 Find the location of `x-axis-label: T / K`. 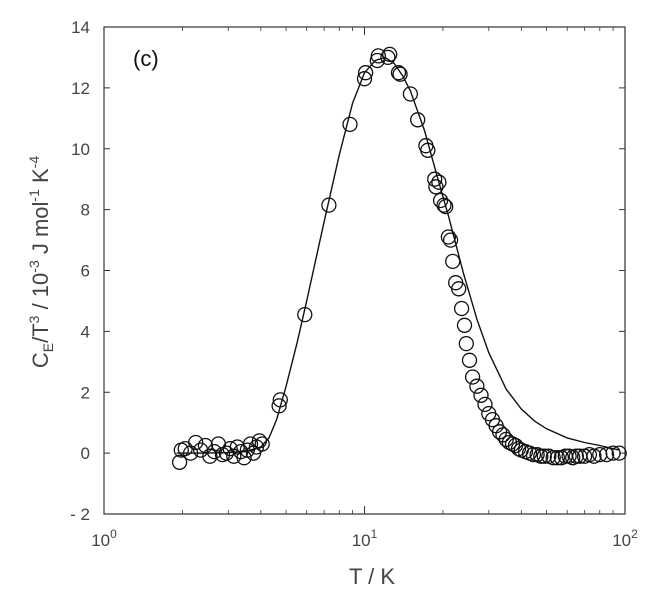

x-axis-label: T / K is located at coordinates (372, 576).